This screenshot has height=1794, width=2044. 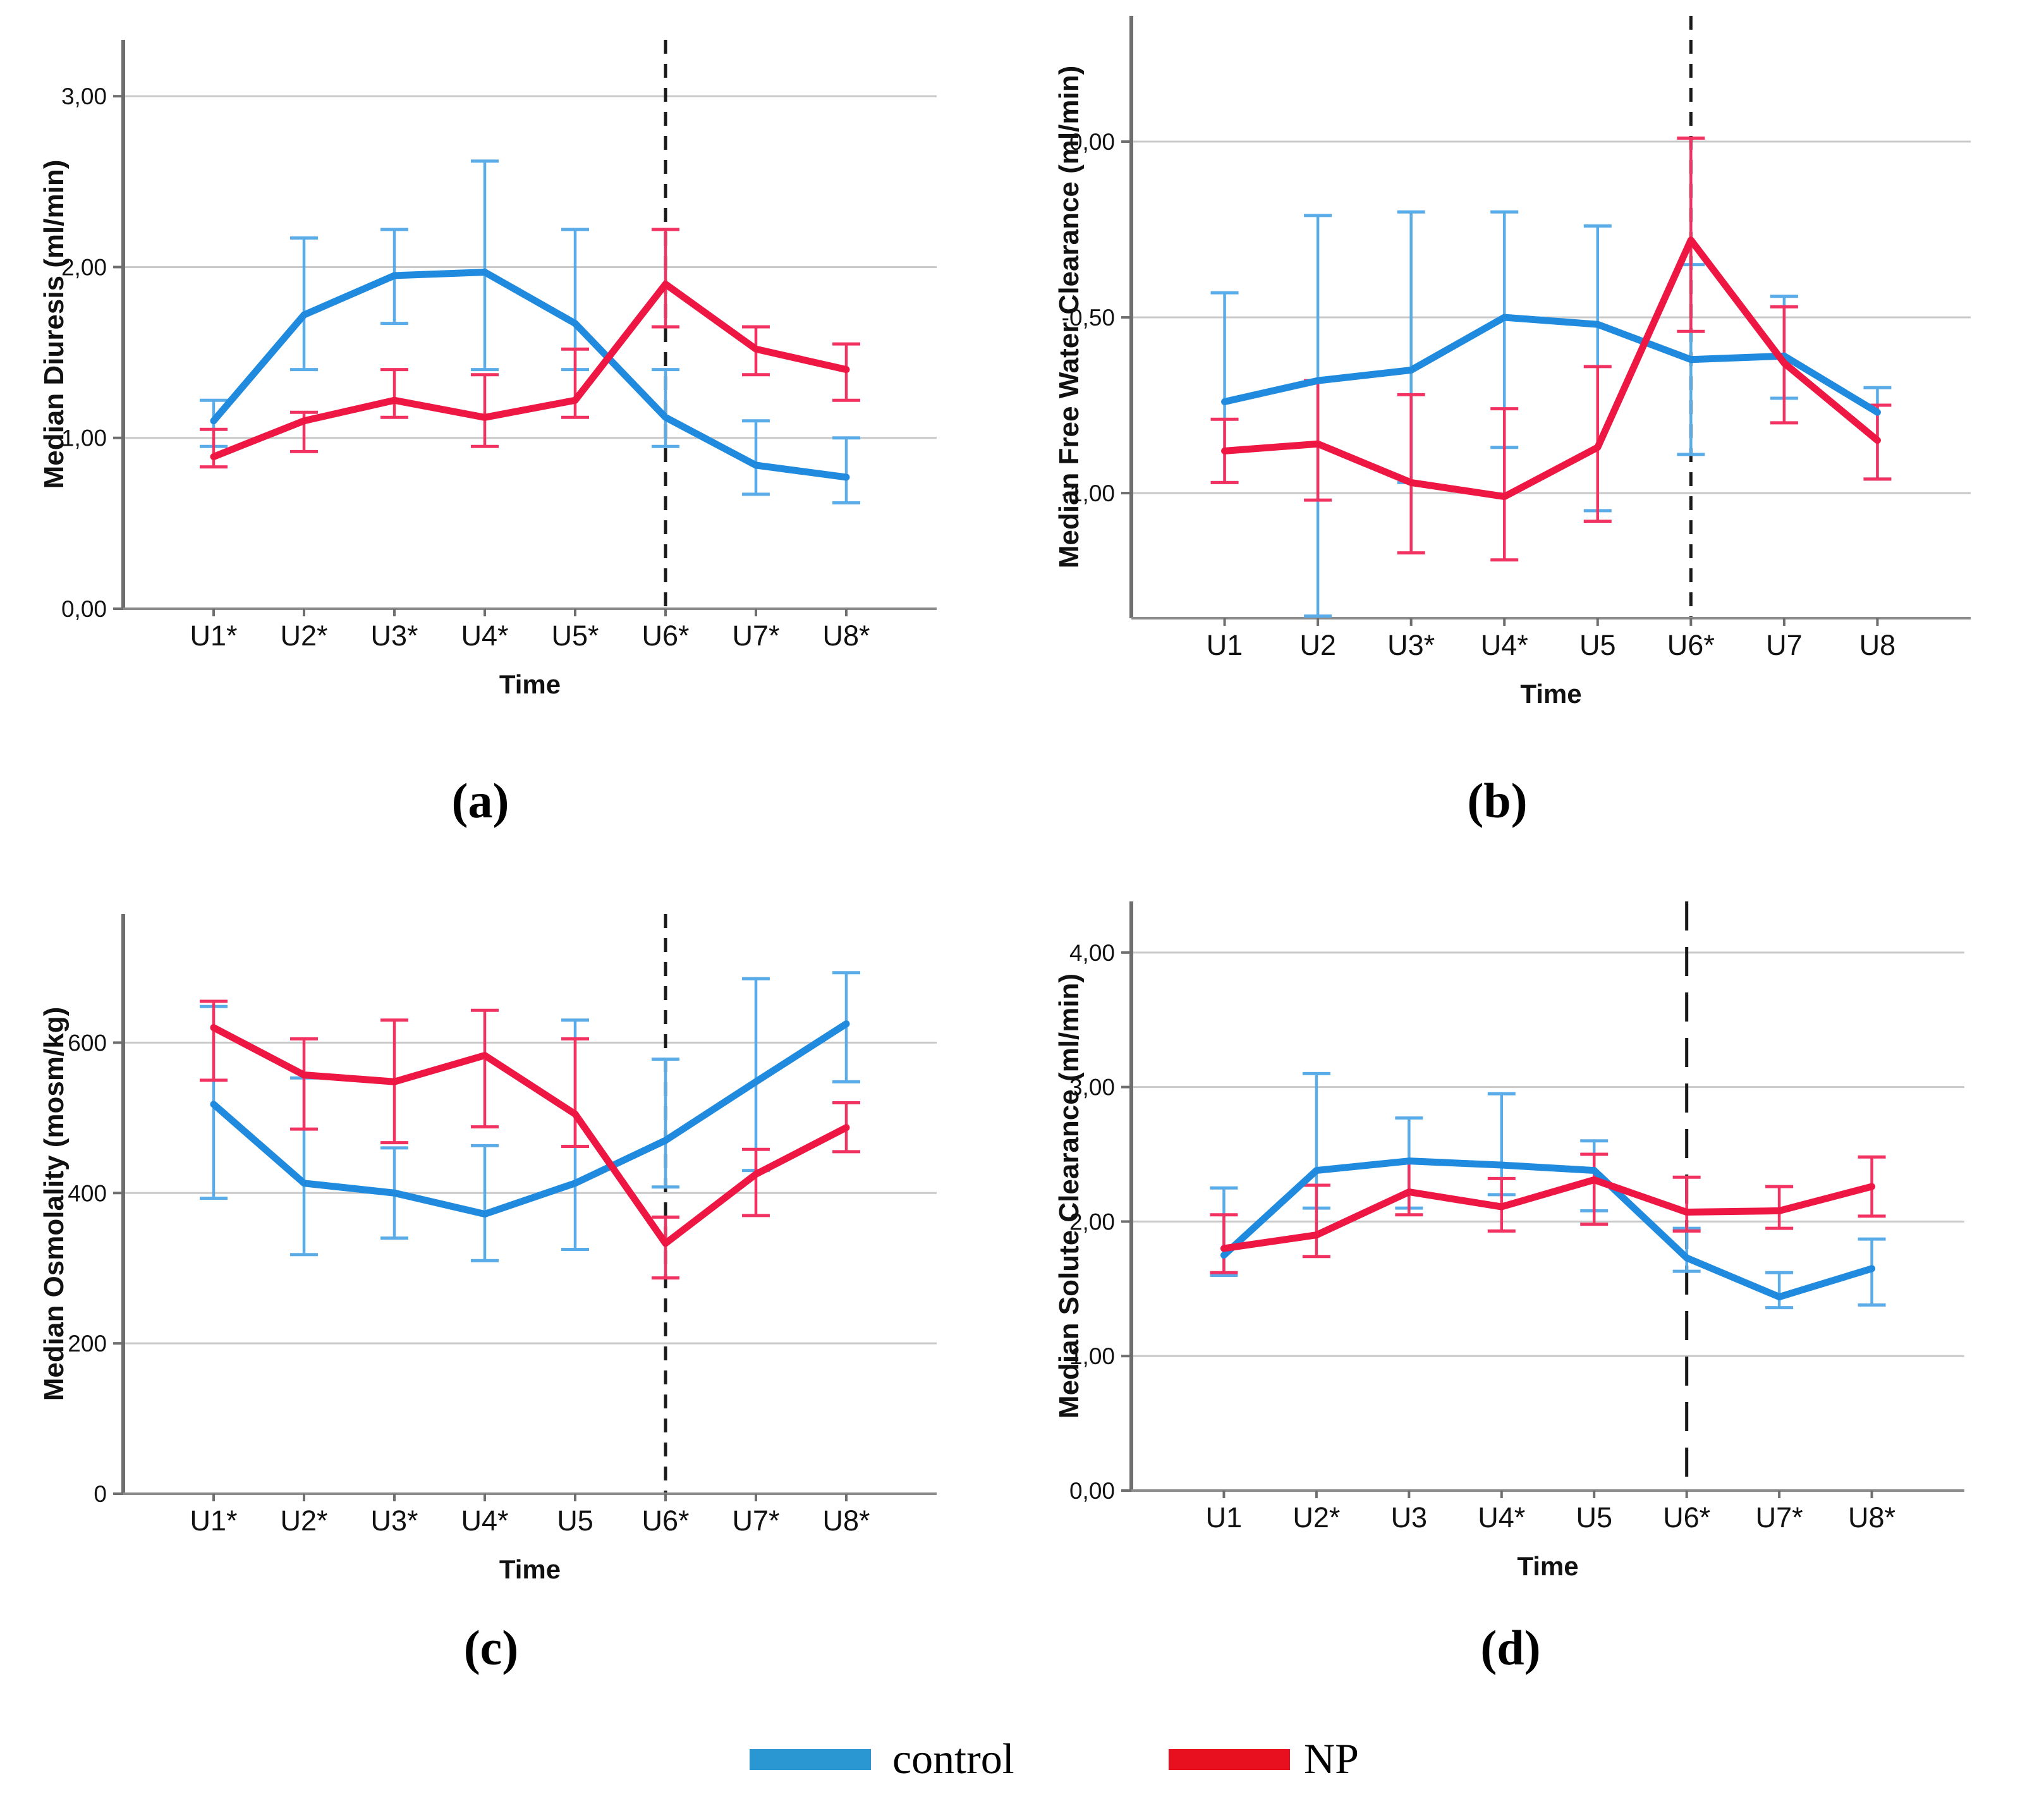 I want to click on series-control-panel-d, so click(x=1548, y=1229).